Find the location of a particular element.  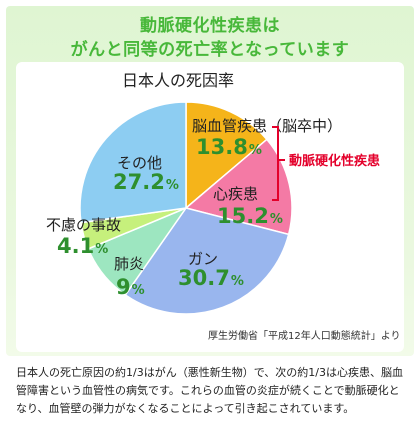

slice-cerebrovascular is located at coordinates (226, 155).